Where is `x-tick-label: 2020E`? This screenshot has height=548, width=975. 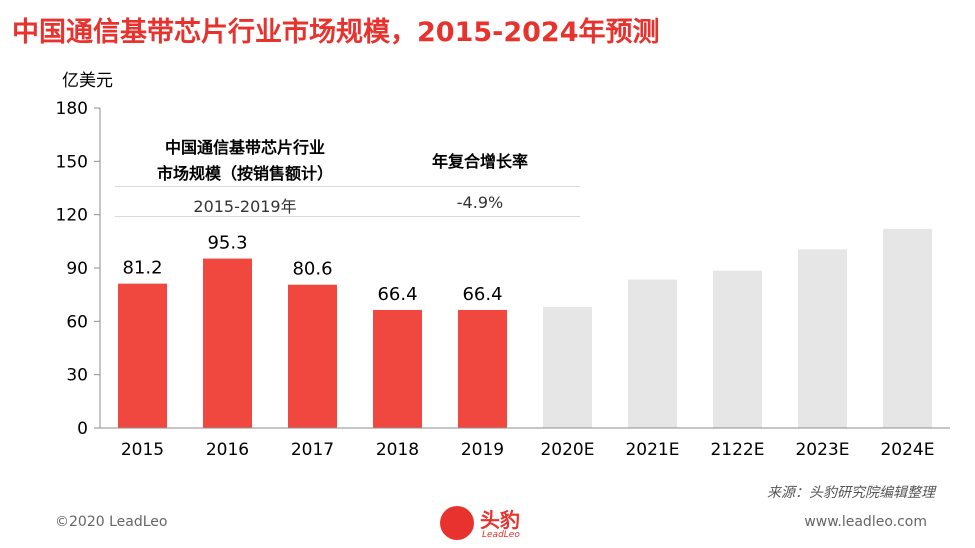
x-tick-label: 2020E is located at coordinates (567, 450).